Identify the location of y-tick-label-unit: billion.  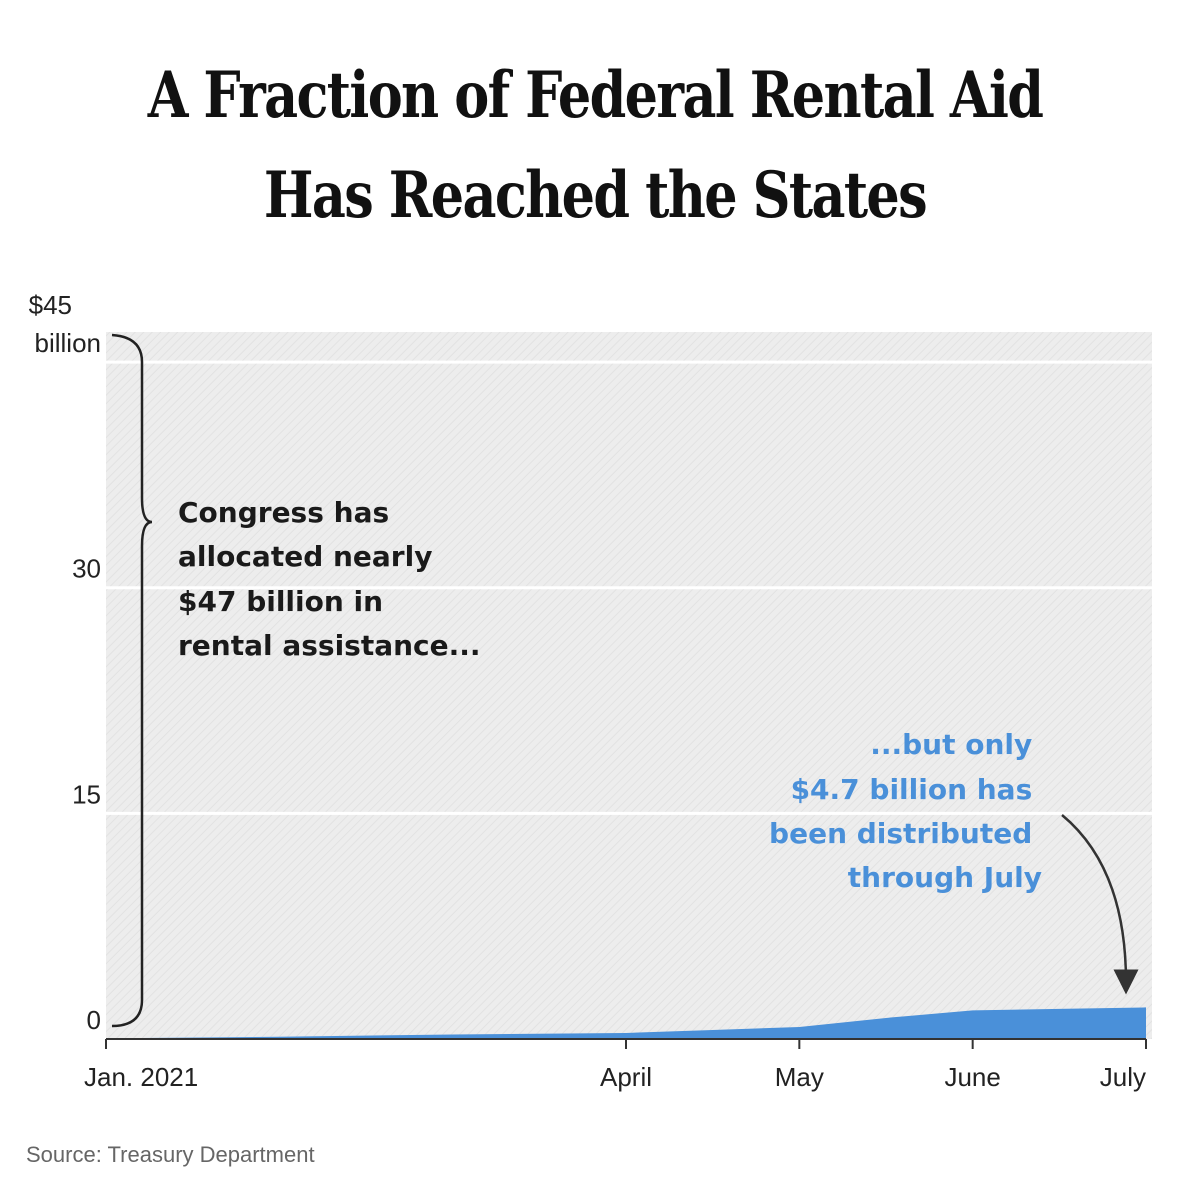
(68, 343).